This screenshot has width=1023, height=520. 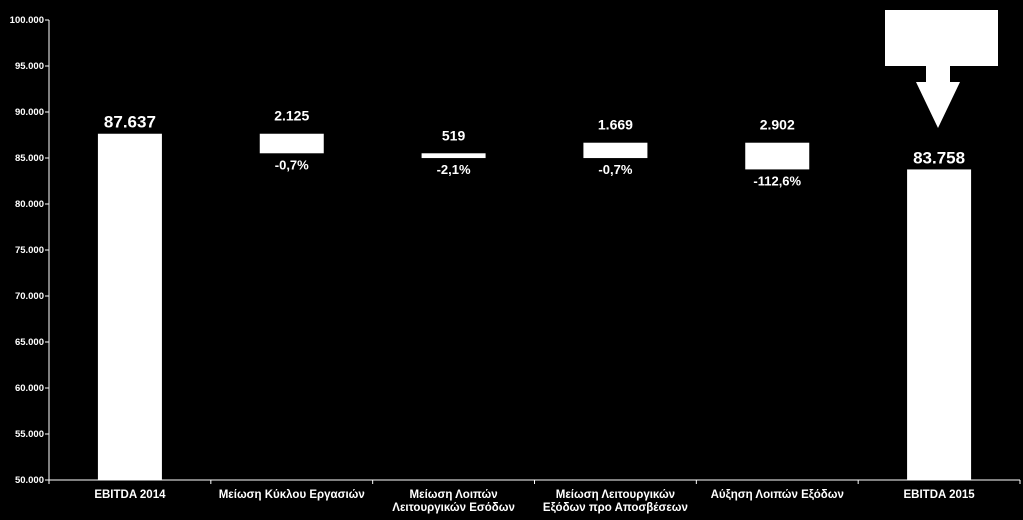 I want to click on y-tick-label: 90.000, so click(x=29, y=112).